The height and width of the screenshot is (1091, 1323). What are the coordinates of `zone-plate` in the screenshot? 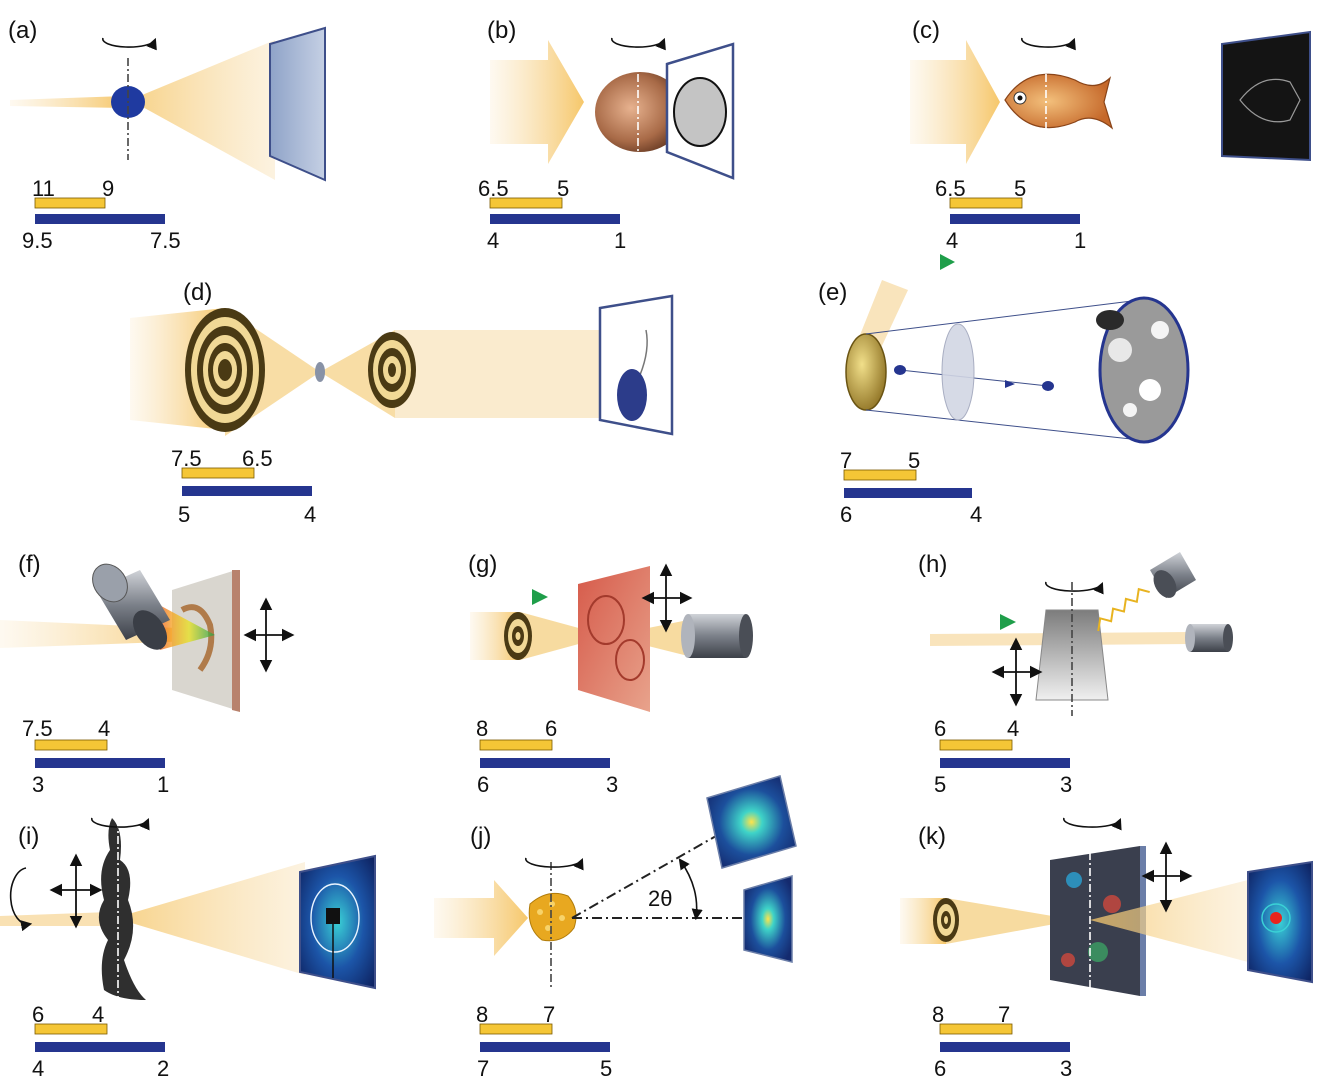 It's located at (518, 636).